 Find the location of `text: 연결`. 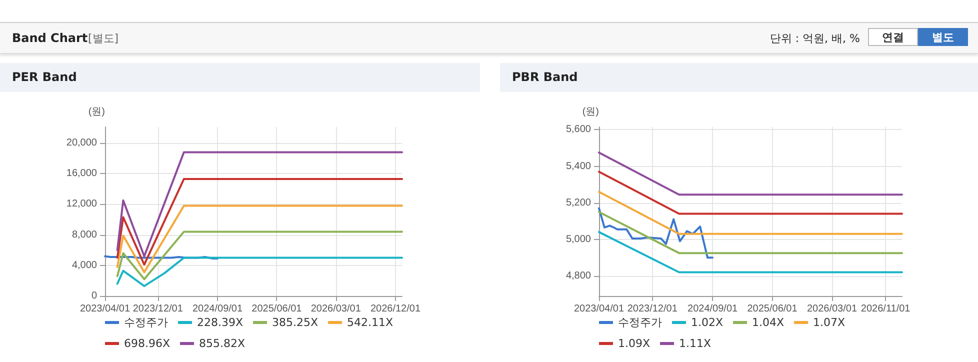

text: 연결 is located at coordinates (893, 37).